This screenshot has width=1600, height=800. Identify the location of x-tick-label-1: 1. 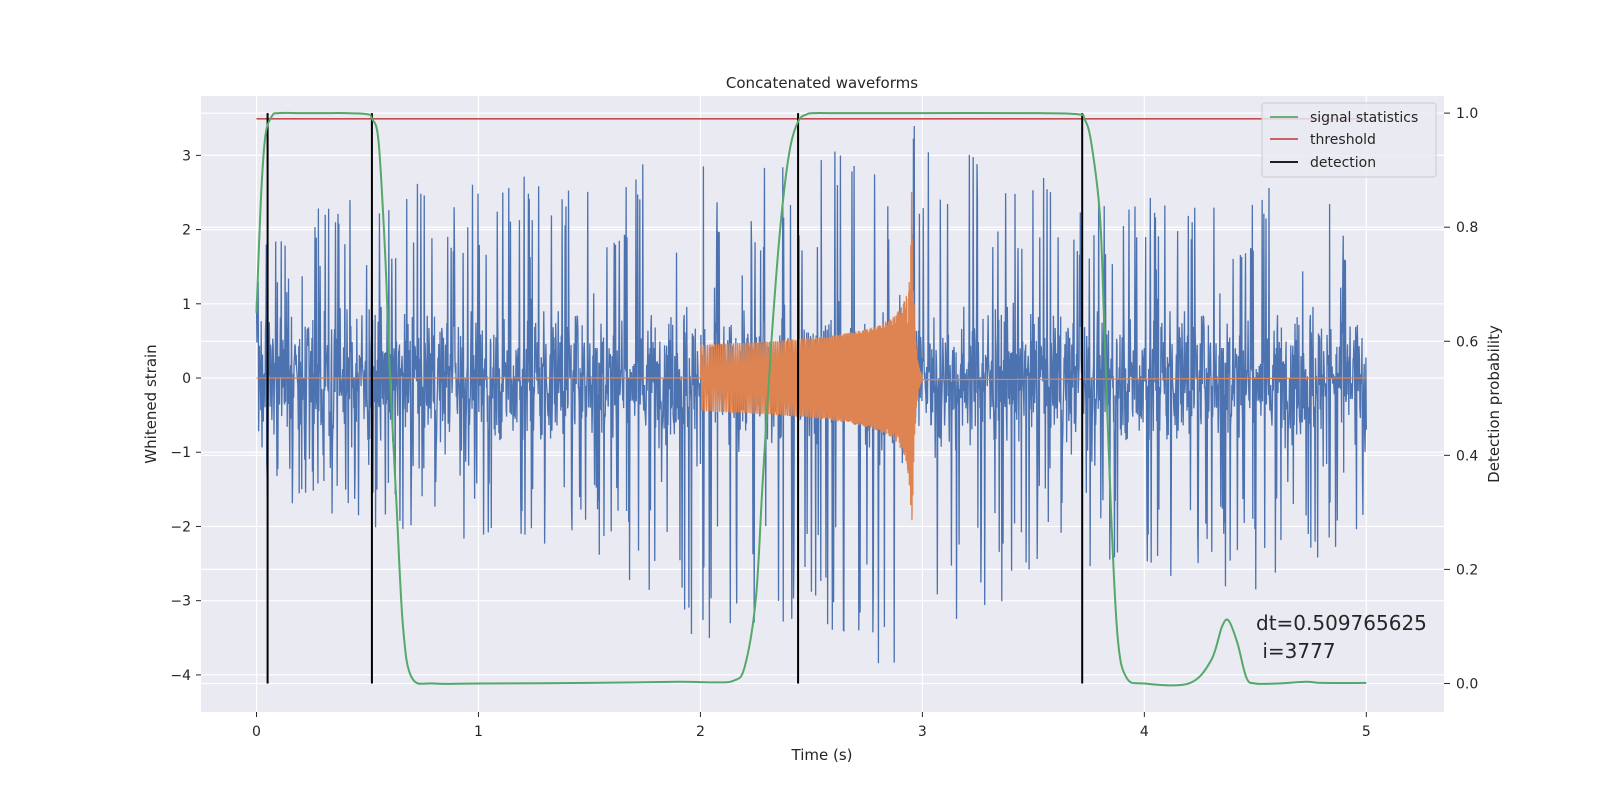
(478, 732).